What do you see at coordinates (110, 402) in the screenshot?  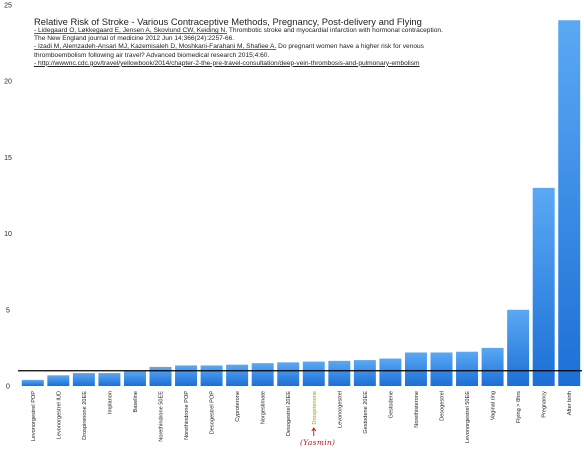 I see `x-tick-label: Implanon` at bounding box center [110, 402].